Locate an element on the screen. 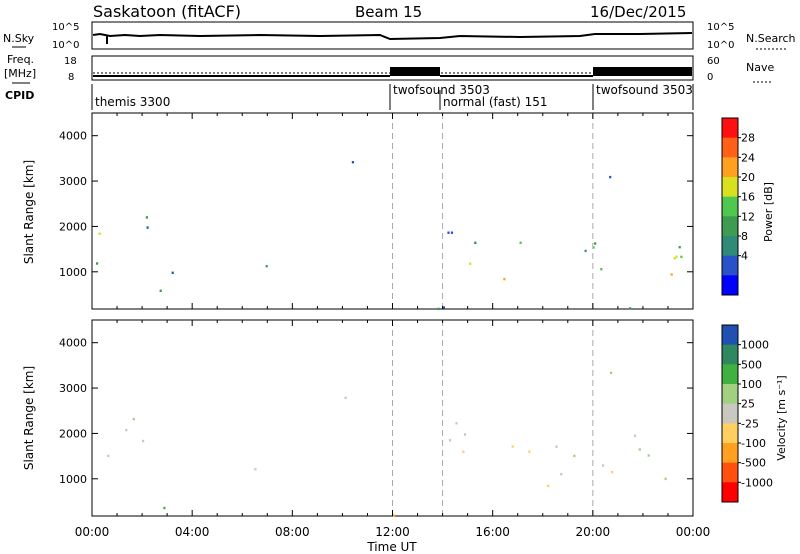 The width and height of the screenshot is (800, 554). nave-tick-bottom: 0 is located at coordinates (710, 77).